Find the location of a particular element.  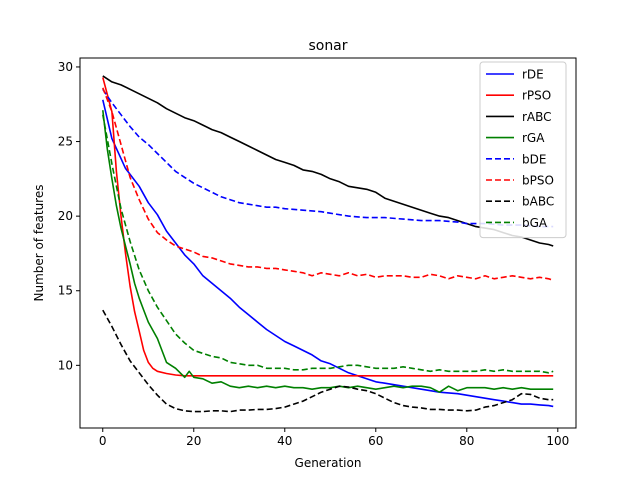

legend-box is located at coordinates (523, 150).